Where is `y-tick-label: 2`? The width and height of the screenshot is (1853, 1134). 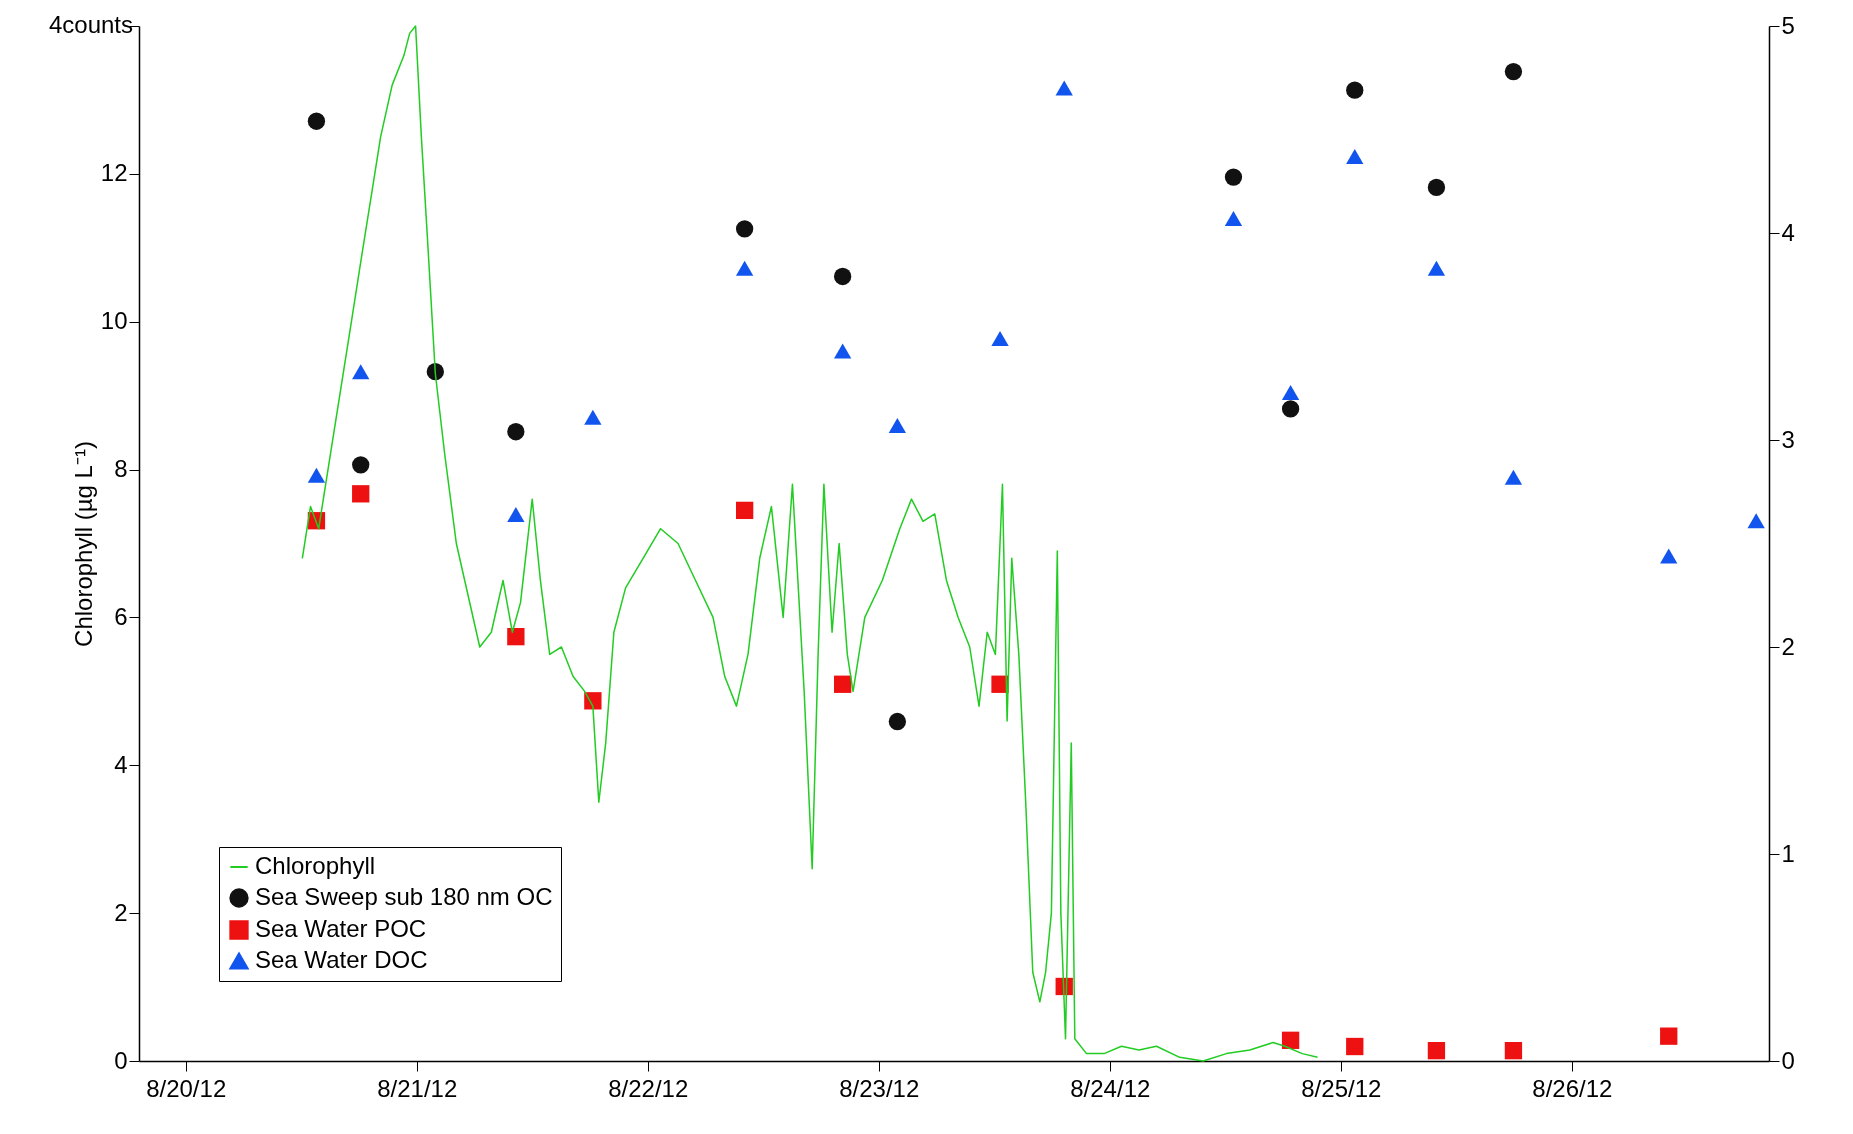 y-tick-label: 2 is located at coordinates (121, 912).